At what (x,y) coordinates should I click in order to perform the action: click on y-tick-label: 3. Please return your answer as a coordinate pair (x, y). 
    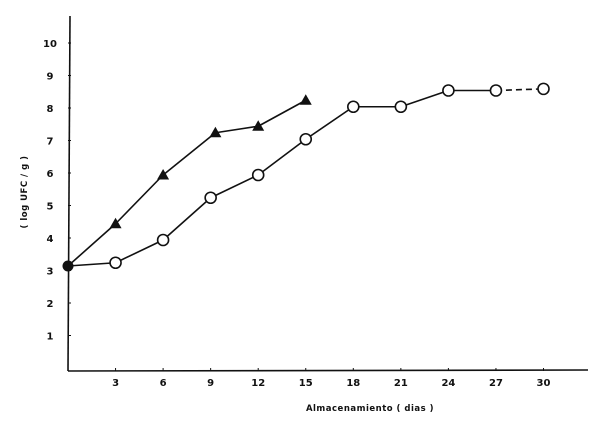
    Looking at the image, I should click on (50, 272).